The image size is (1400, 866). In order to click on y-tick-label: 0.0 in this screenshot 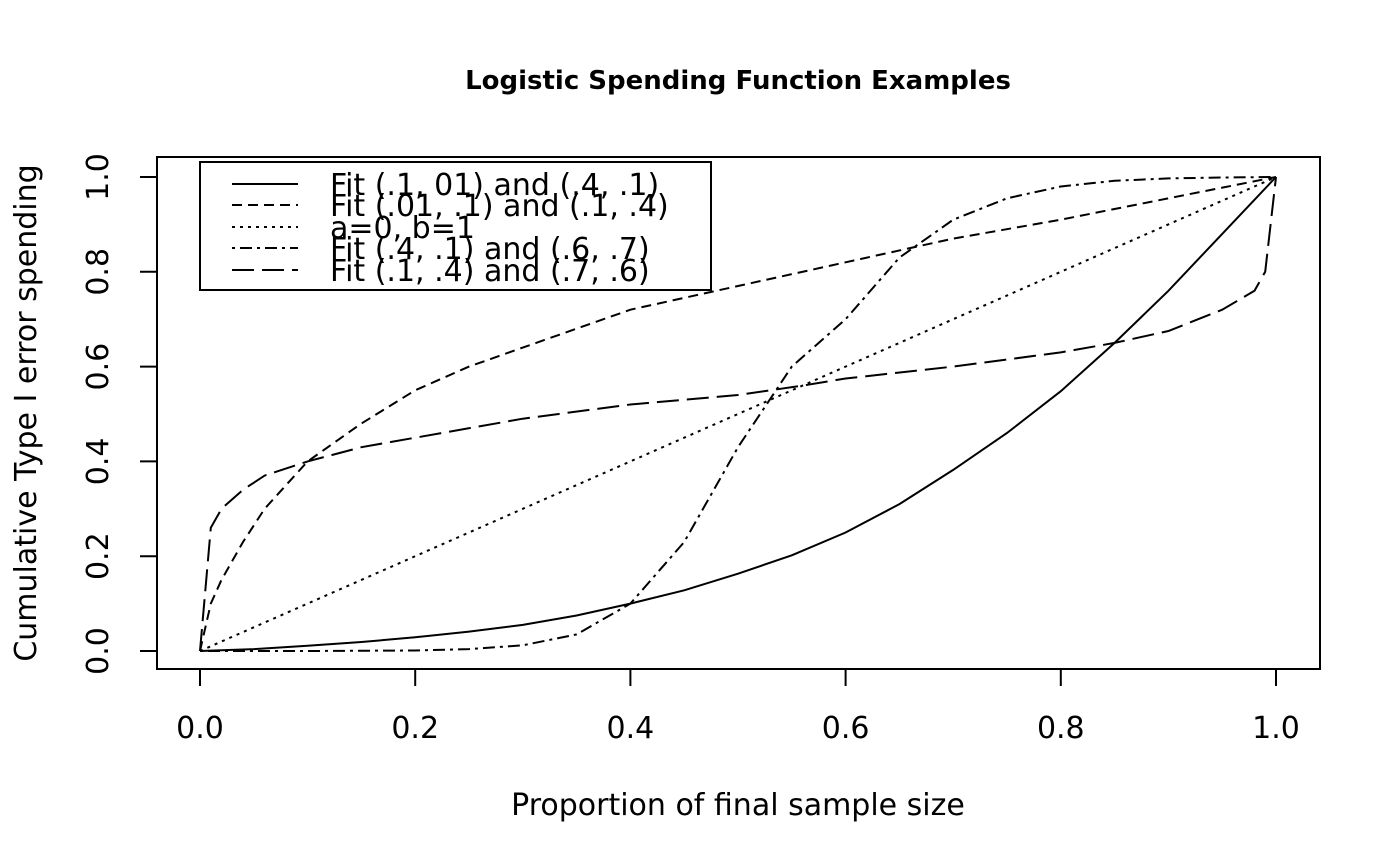, I will do `click(98, 651)`.